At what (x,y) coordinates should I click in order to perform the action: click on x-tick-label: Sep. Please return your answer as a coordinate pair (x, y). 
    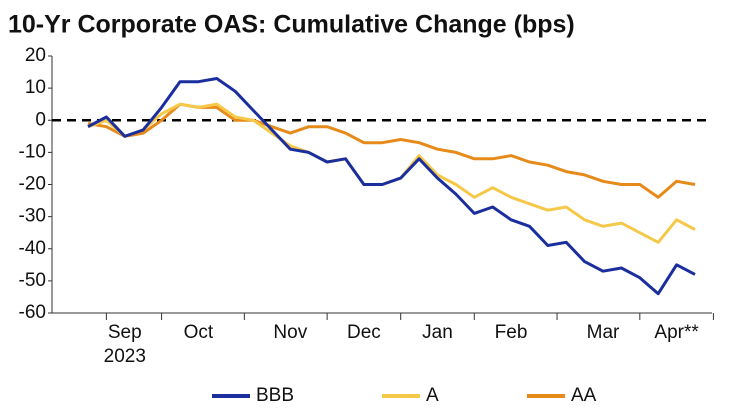
    Looking at the image, I should click on (125, 332).